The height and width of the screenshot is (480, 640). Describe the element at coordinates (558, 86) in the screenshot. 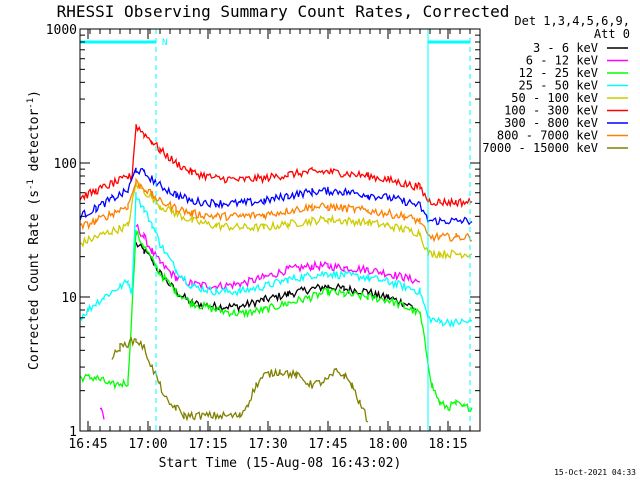

I see `legend-label: 25 - 50 keV` at that location.